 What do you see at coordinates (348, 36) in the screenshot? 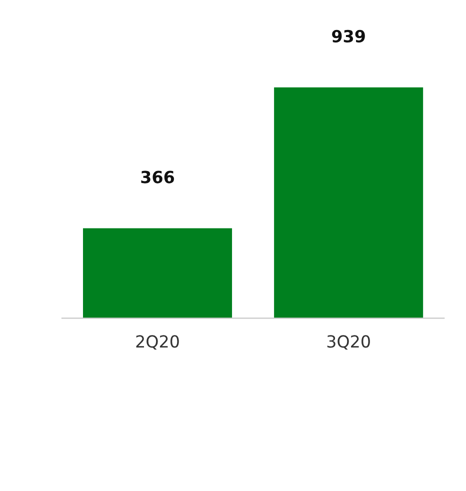
I see `data-label: 939` at bounding box center [348, 36].